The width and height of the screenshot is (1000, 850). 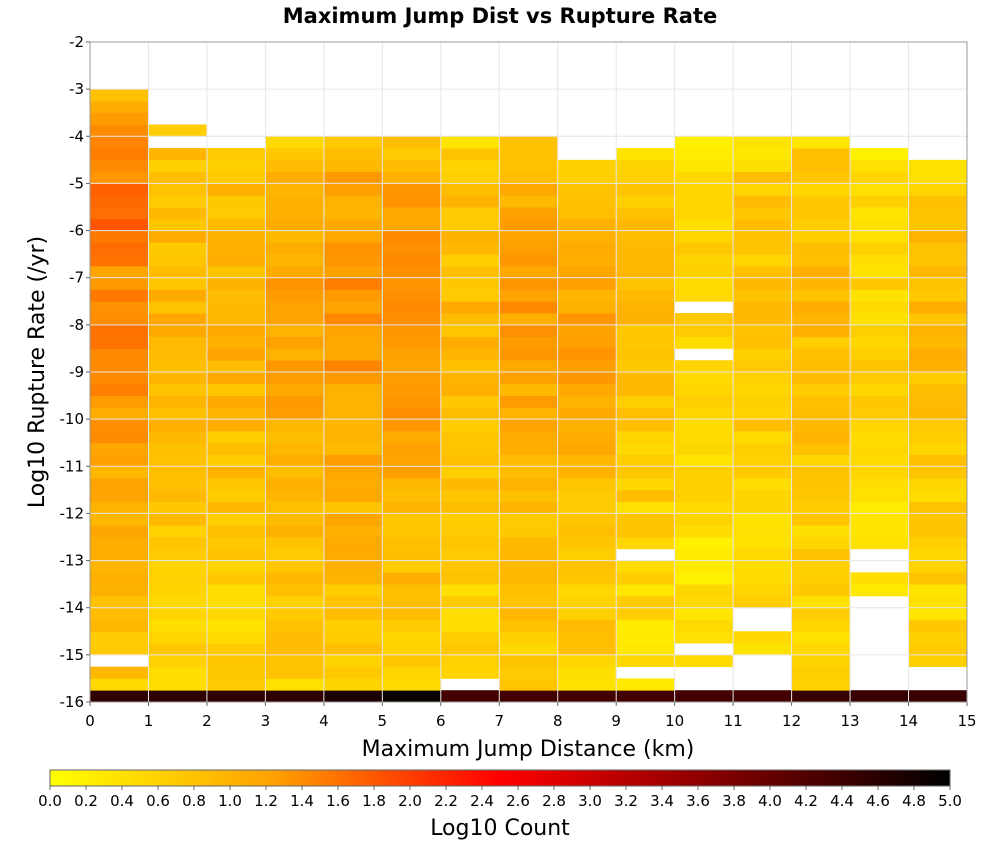 I want to click on x-tick-label: 12, so click(x=791, y=721).